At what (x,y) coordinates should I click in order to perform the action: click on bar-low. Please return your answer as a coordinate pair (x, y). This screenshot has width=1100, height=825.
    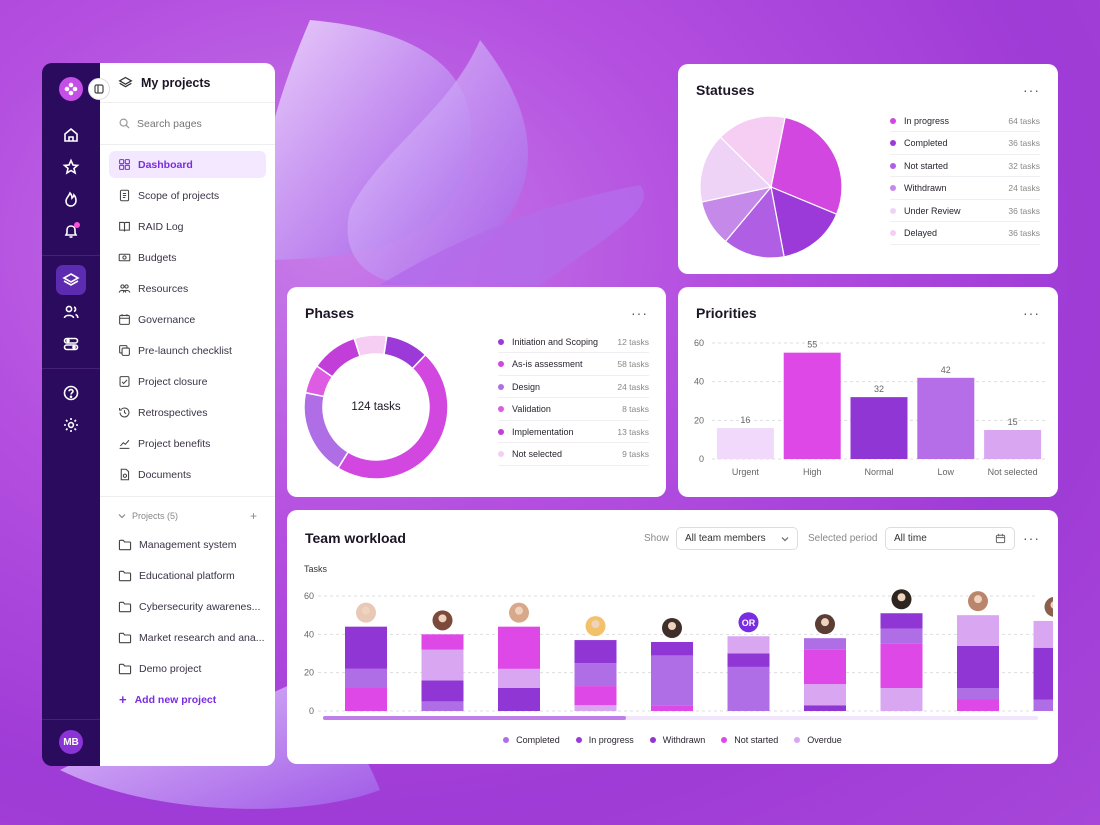
    Looking at the image, I should click on (946, 418).